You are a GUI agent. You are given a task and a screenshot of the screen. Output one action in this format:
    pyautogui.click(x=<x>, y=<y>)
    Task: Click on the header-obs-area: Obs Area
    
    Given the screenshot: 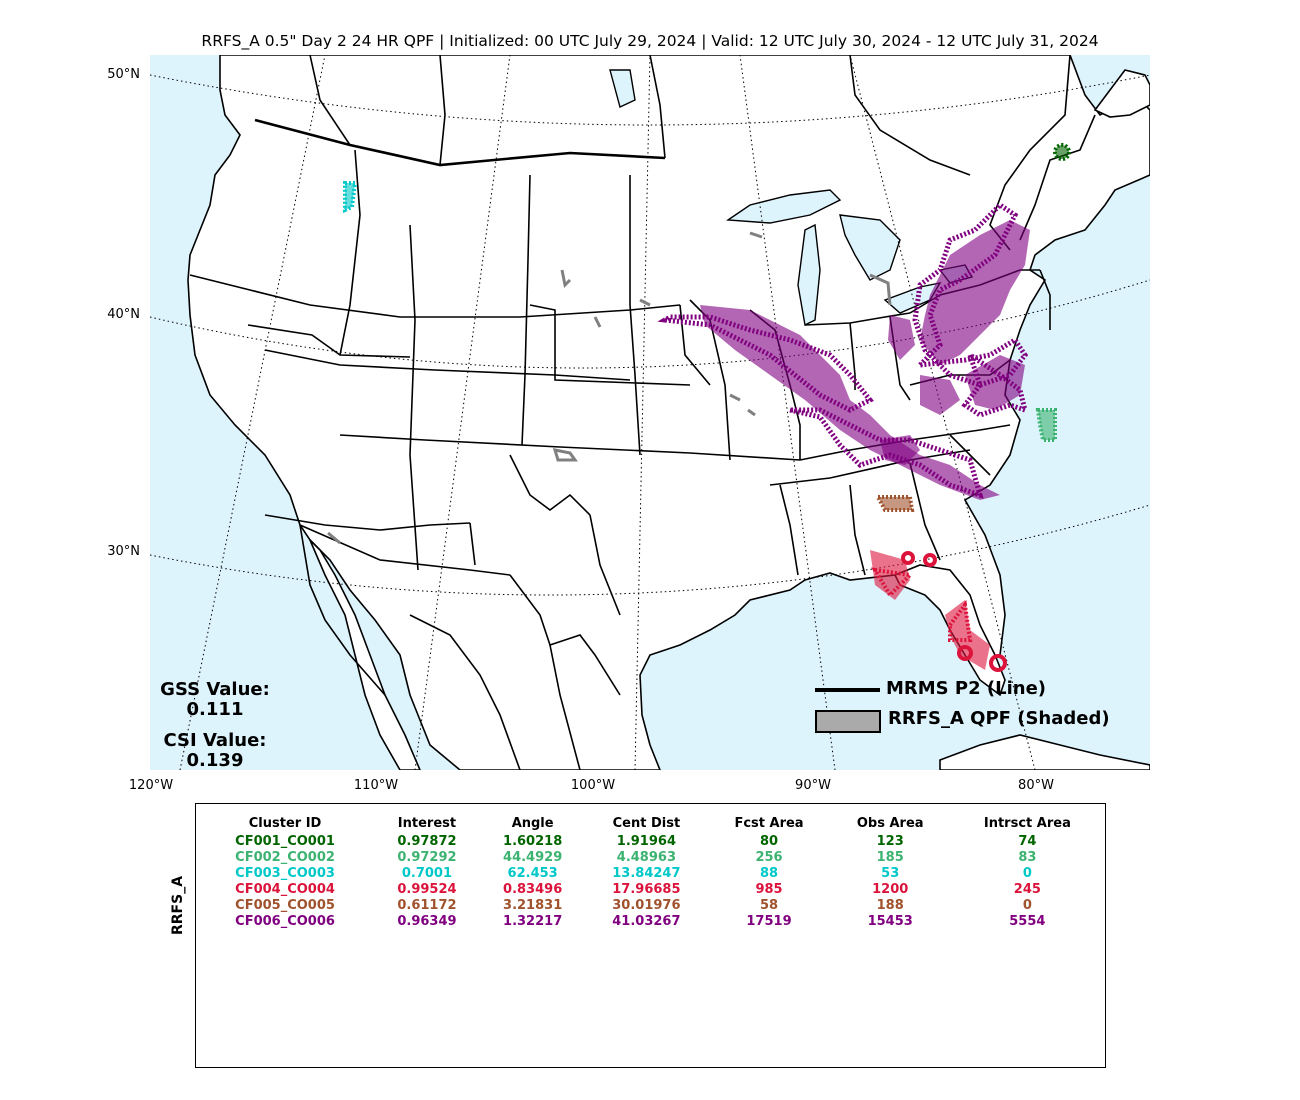 What is the action you would take?
    pyautogui.click(x=890, y=823)
    